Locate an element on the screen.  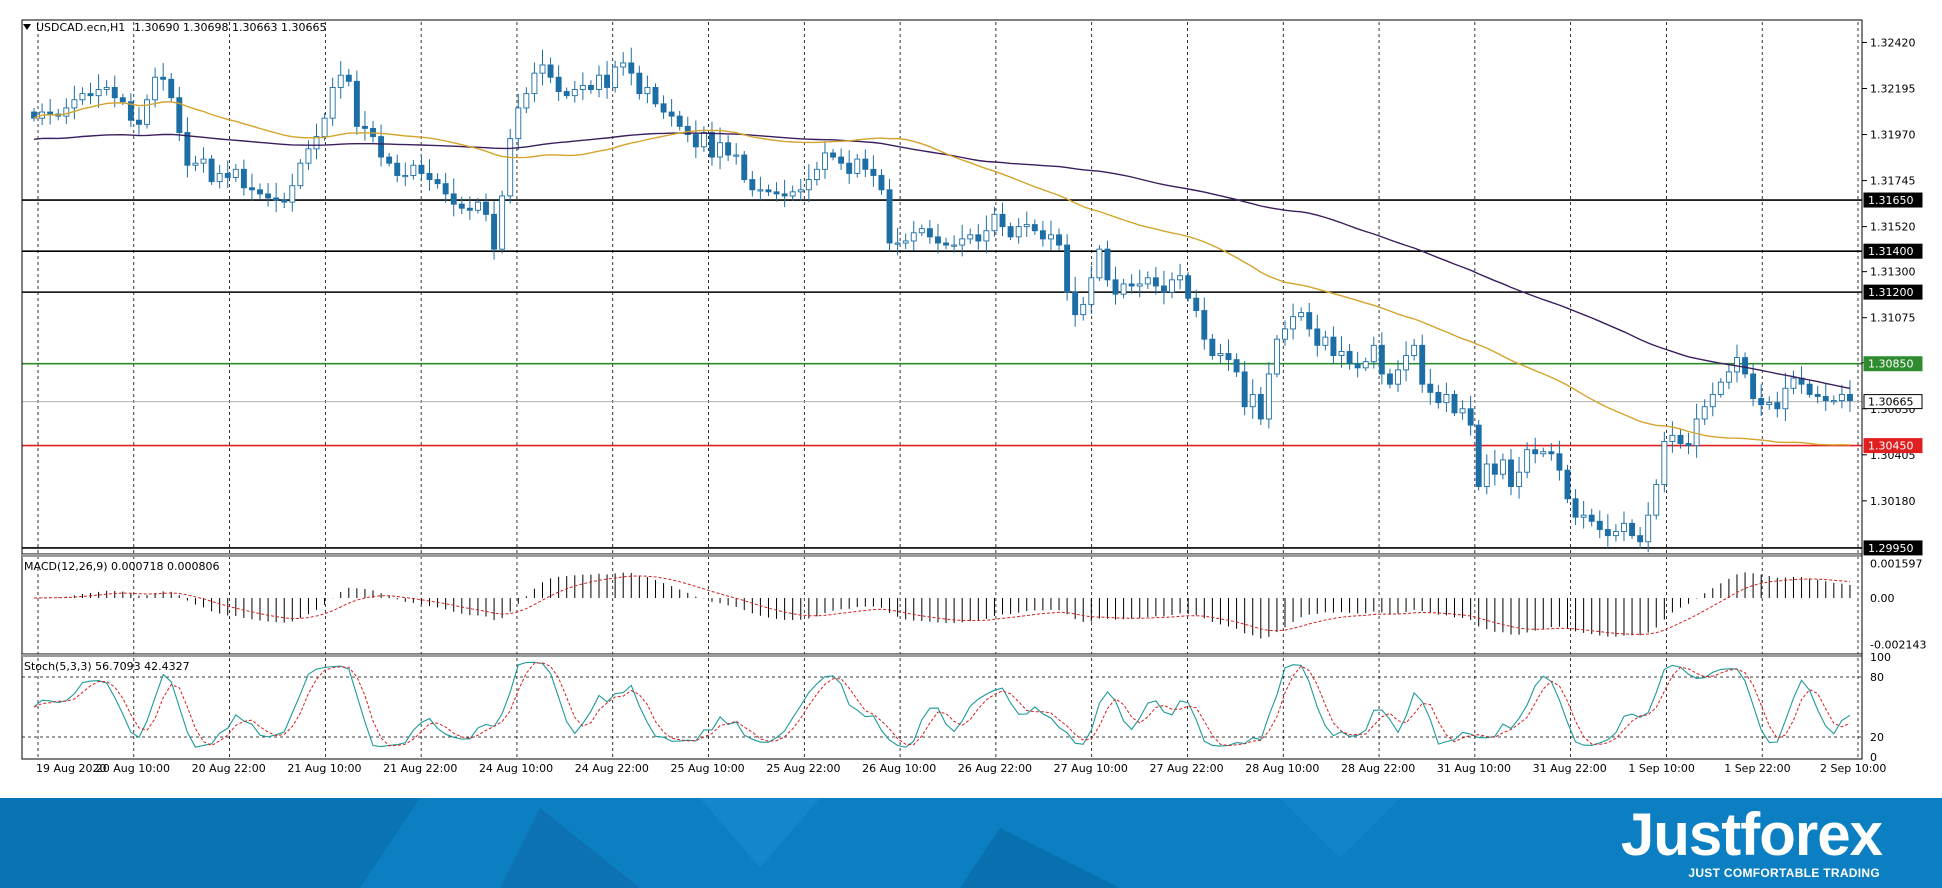
level-price-label: 1.30850 is located at coordinates (1891, 364).